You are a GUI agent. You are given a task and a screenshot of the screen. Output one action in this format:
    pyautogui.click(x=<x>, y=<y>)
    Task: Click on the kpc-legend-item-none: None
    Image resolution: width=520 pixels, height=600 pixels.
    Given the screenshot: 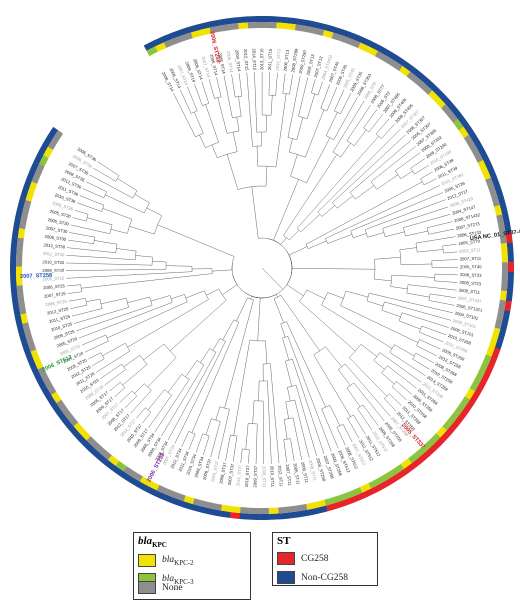 What is the action you would take?
    pyautogui.click(x=160, y=587)
    